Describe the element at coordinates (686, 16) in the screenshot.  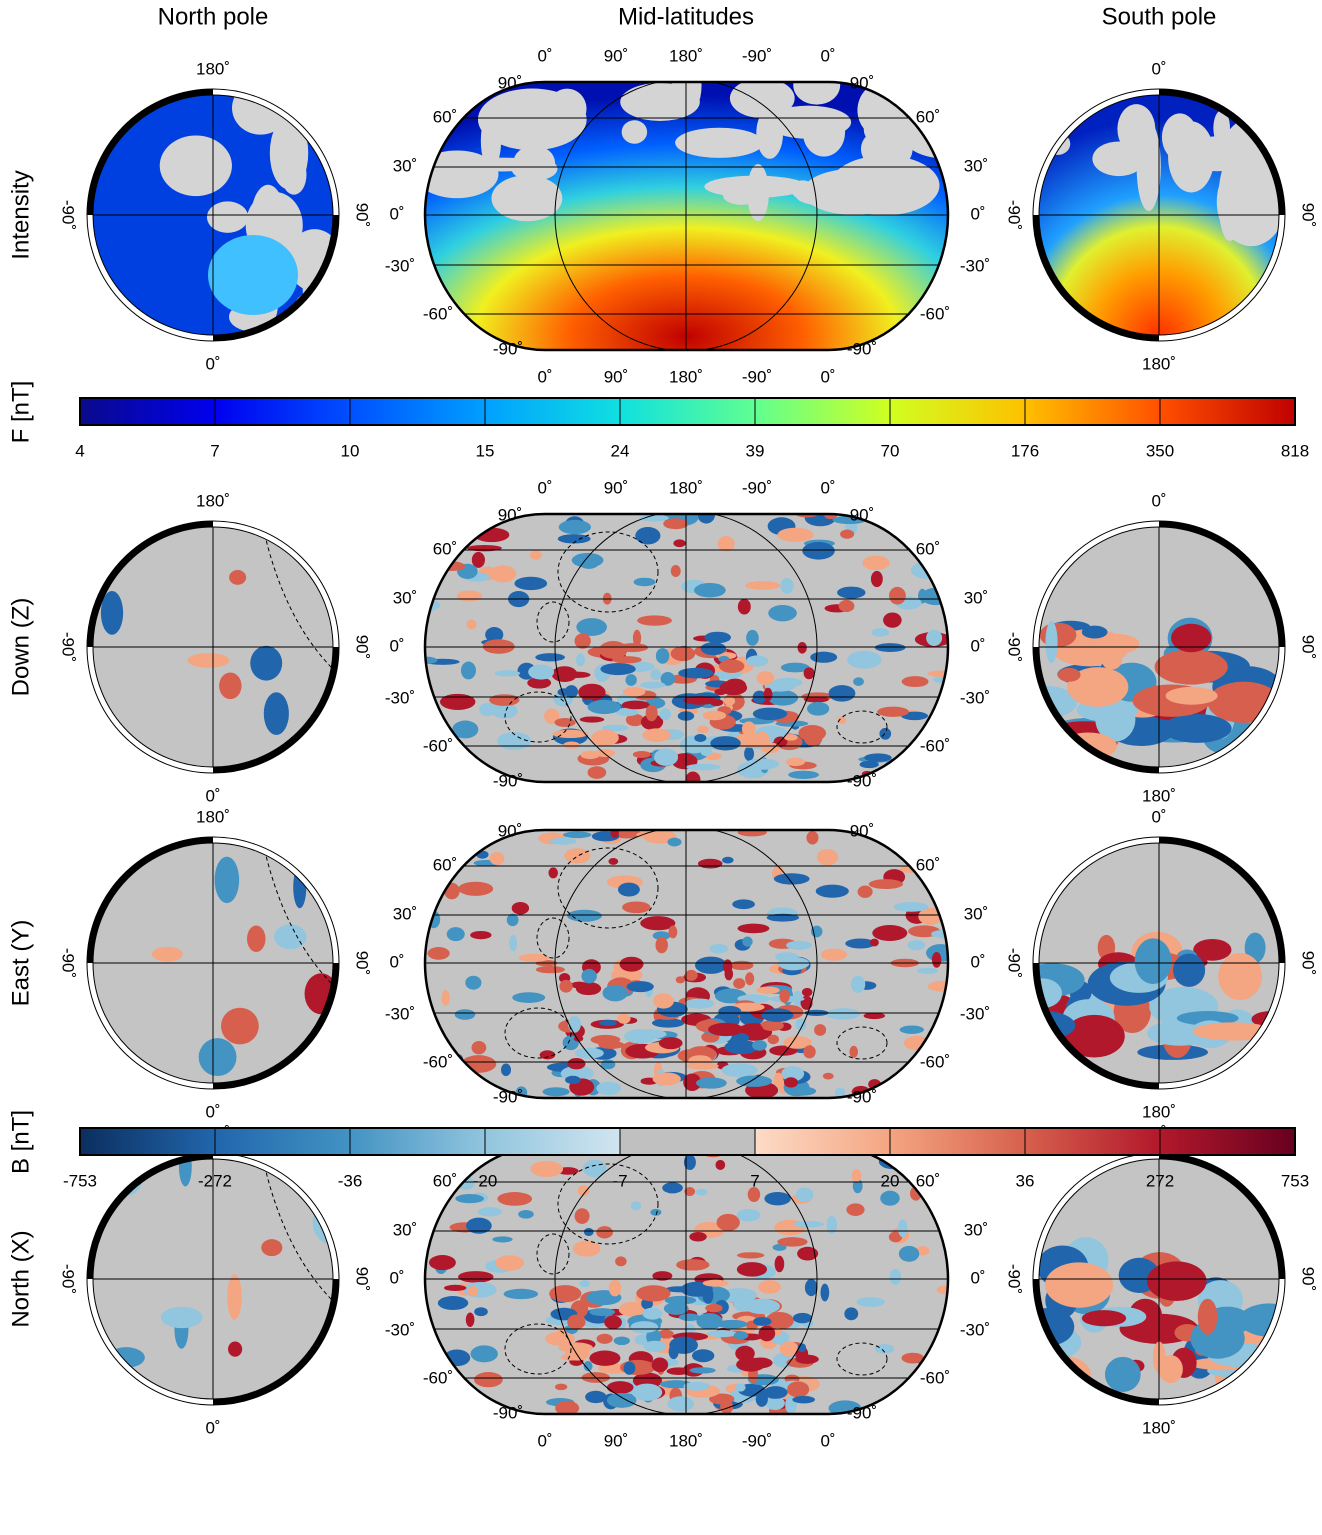
I see `column-title: Mid-latitudes` at that location.